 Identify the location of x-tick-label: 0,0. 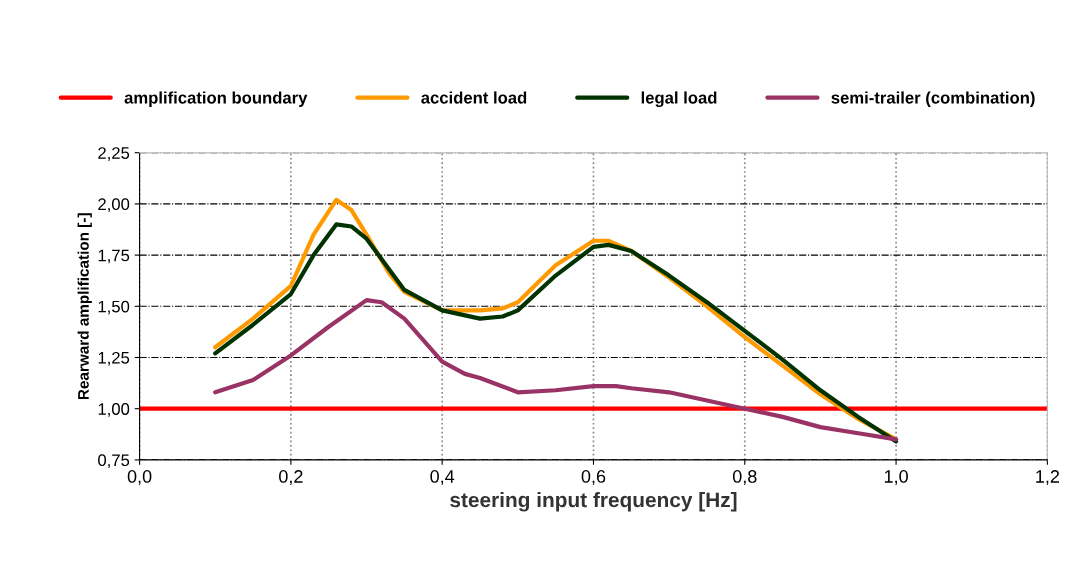
(139, 478).